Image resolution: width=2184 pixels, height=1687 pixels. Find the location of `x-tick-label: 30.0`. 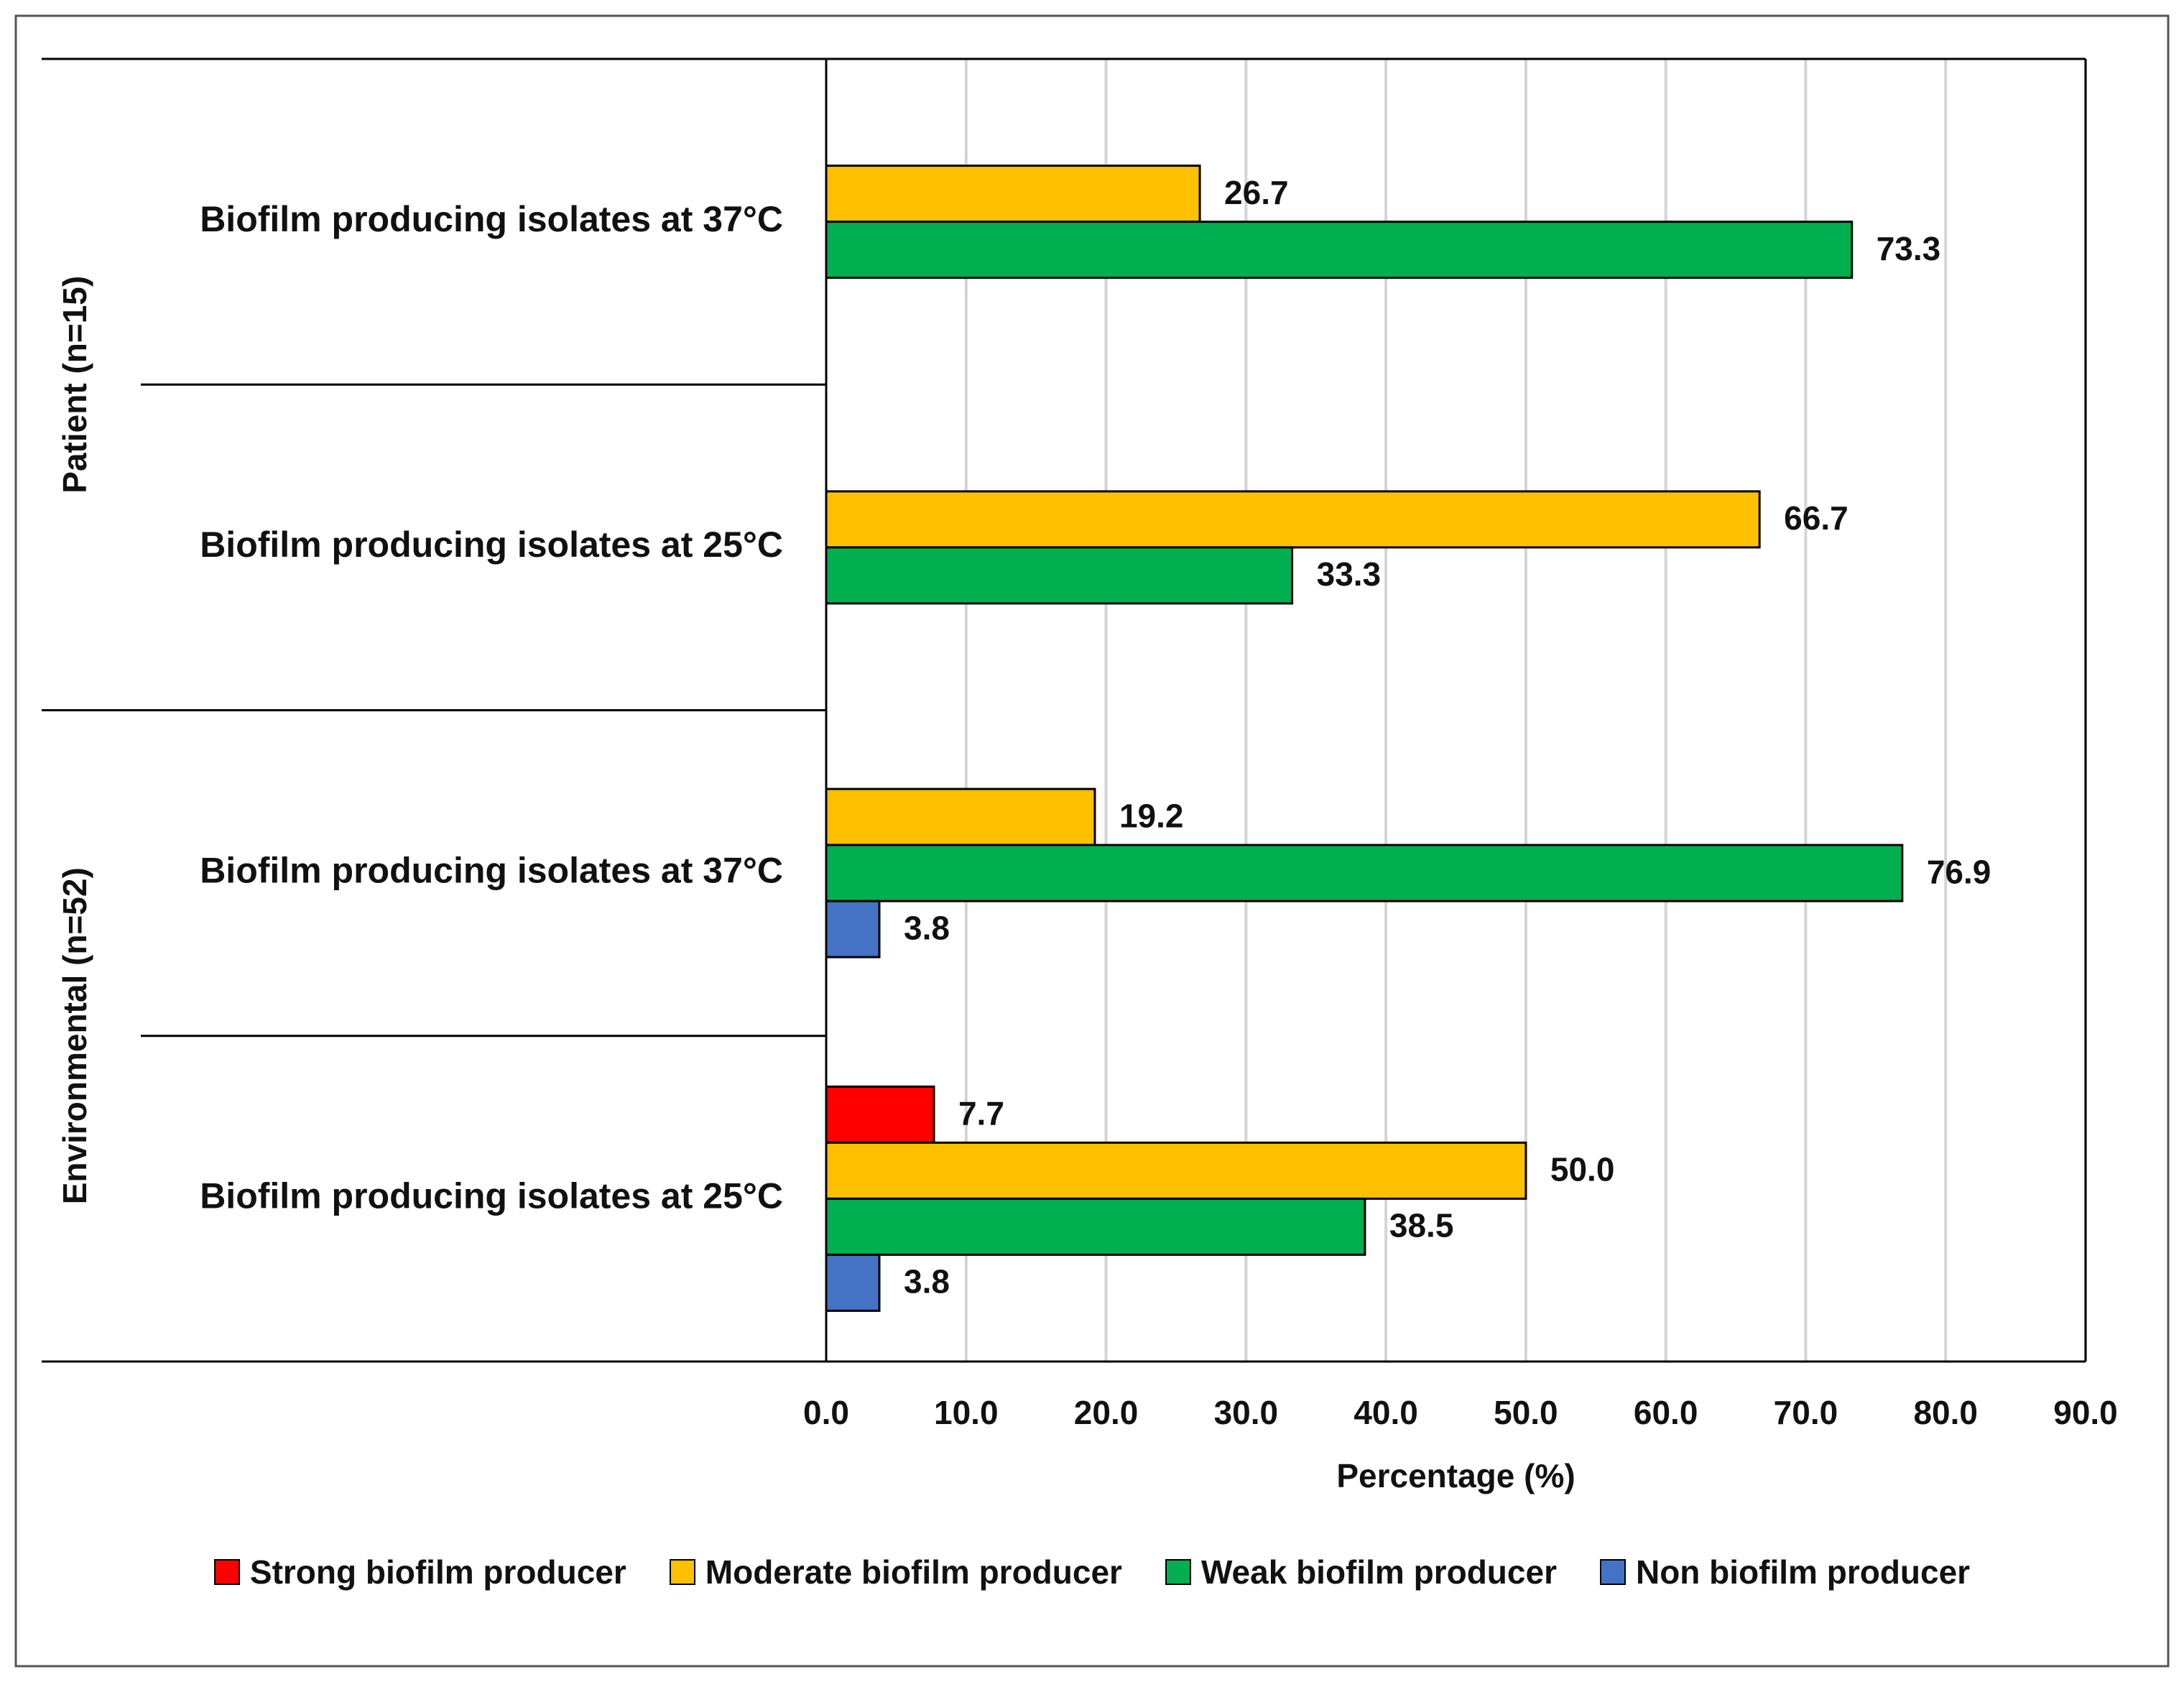

x-tick-label: 30.0 is located at coordinates (1246, 1412).